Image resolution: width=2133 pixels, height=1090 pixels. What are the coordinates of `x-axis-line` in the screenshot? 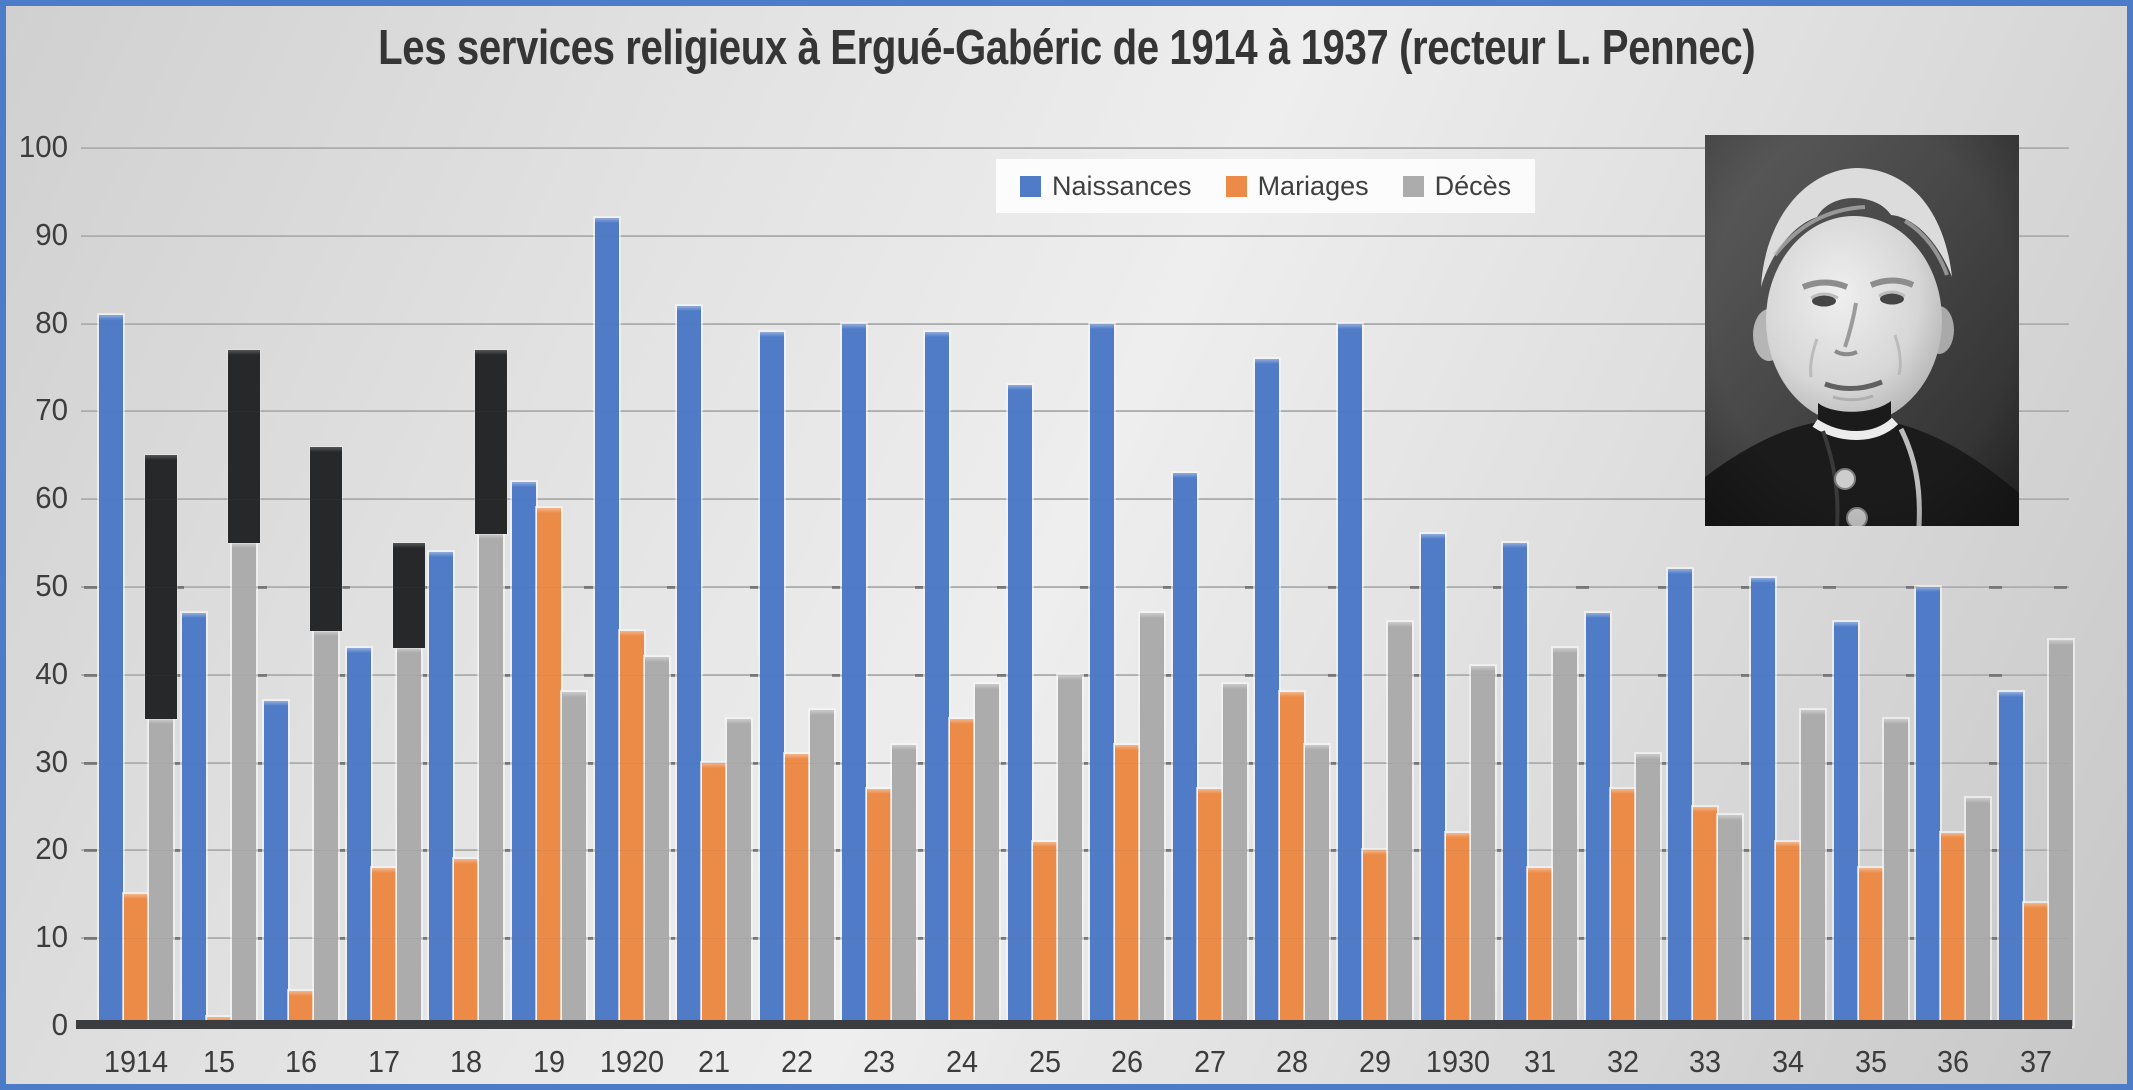 It's located at (1074, 1024).